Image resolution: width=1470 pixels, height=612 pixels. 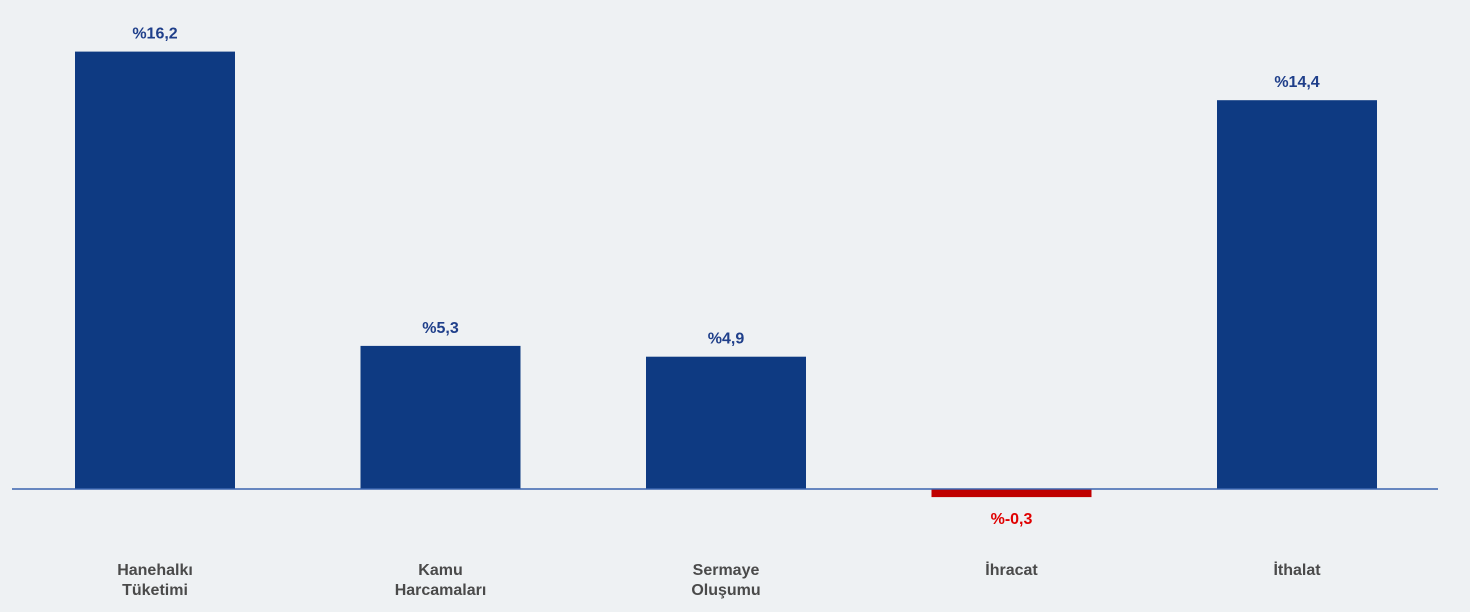 What do you see at coordinates (1011, 570) in the screenshot?
I see `category-label-3: İhracat` at bounding box center [1011, 570].